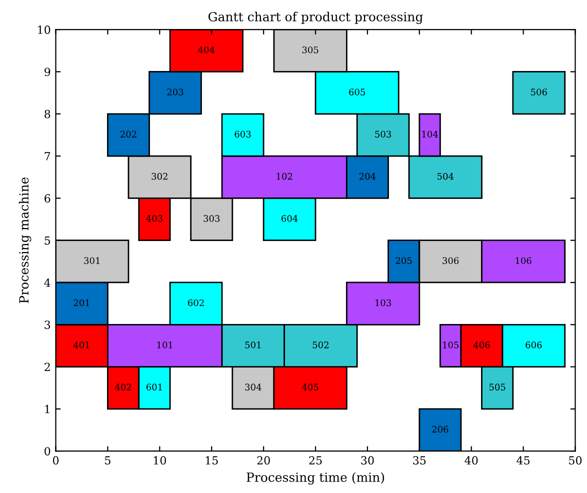 The image size is (587, 493). What do you see at coordinates (253, 387) in the screenshot?
I see `series-label: 304` at bounding box center [253, 387].